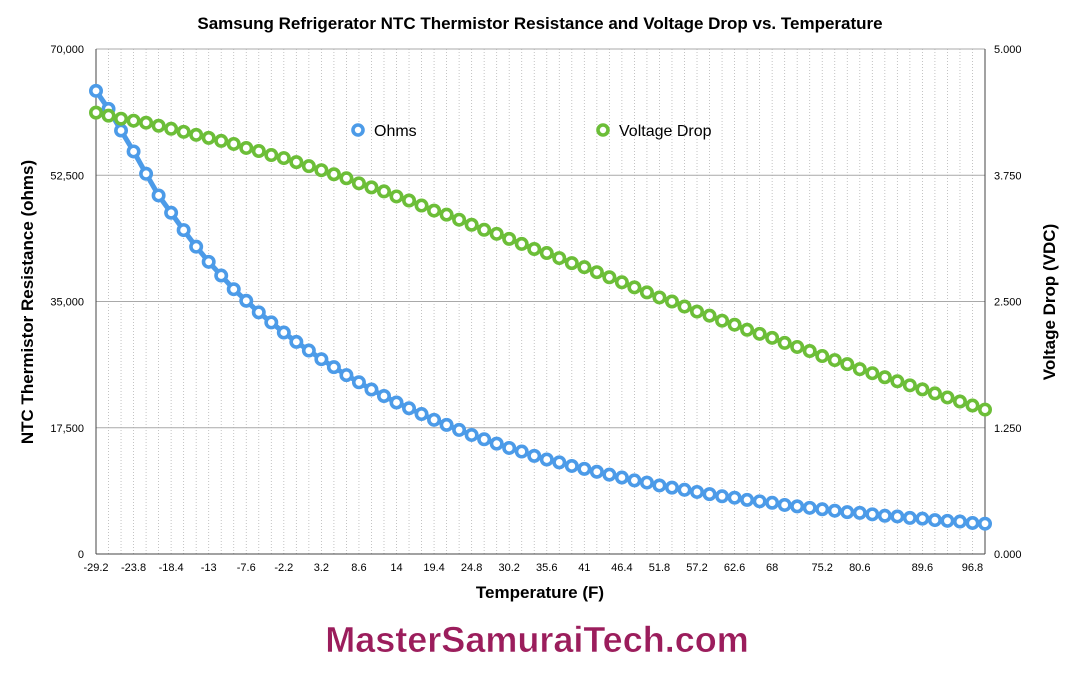  Describe the element at coordinates (67, 303) in the screenshot. I see `y-left-tick-label: 35,000` at that location.